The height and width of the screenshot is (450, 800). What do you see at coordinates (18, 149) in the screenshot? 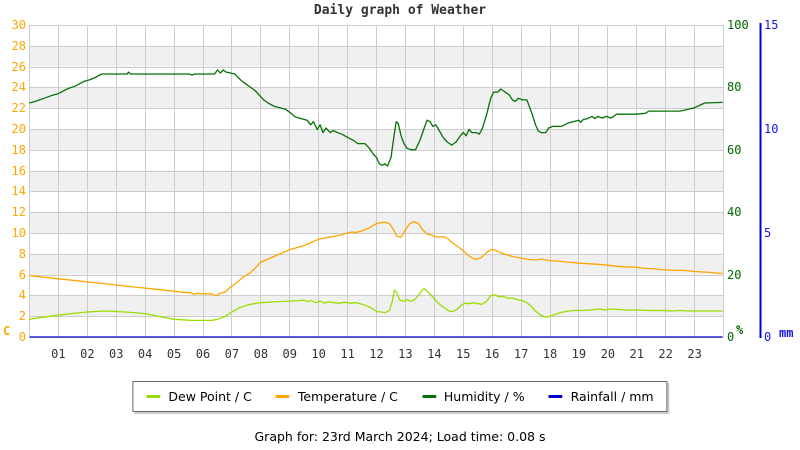
I see `temp-tick-label: 18` at bounding box center [18, 149].